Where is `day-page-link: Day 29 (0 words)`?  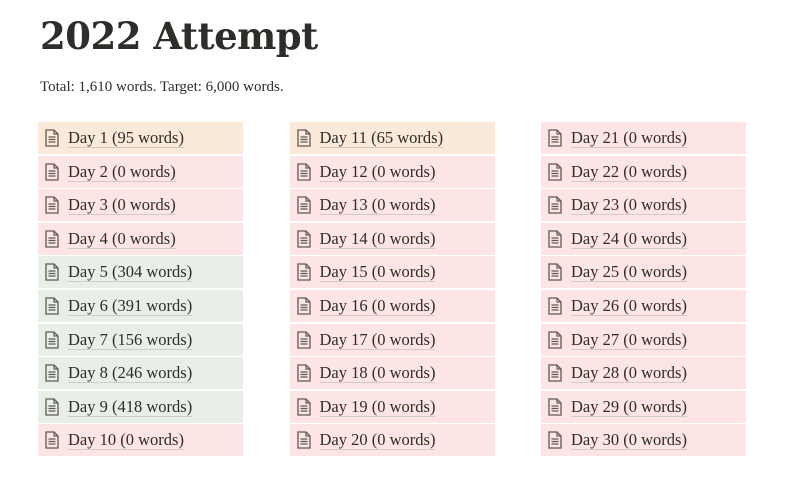 day-page-link: Day 29 (0 words) is located at coordinates (629, 406).